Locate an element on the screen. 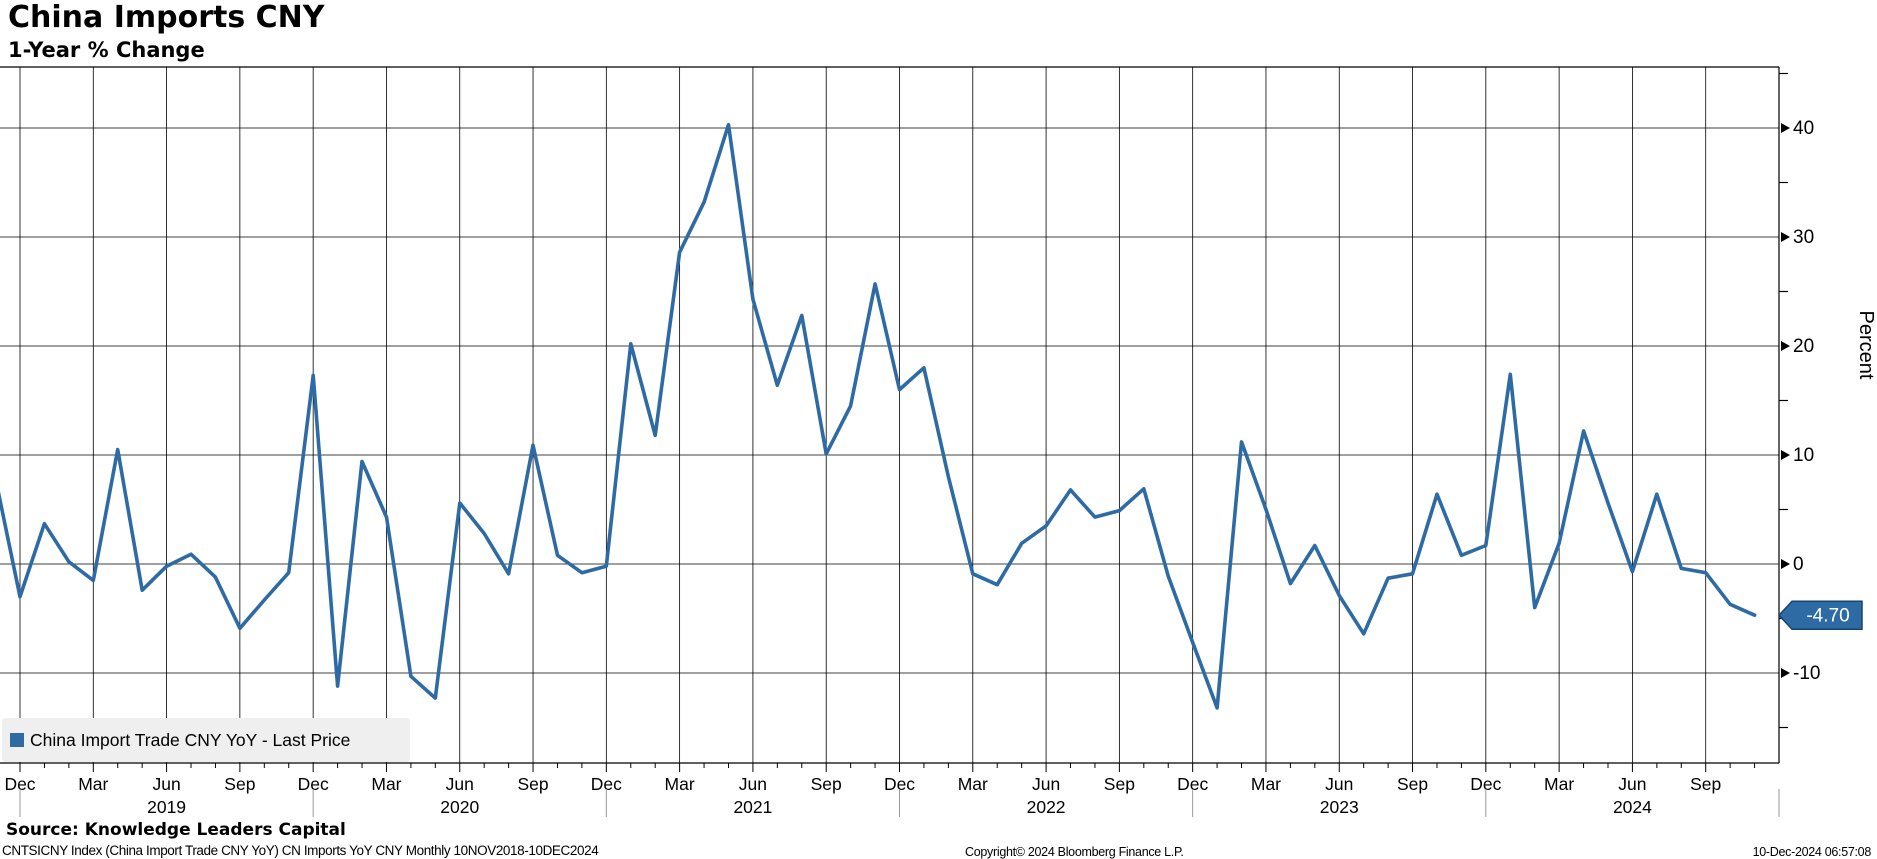 The width and height of the screenshot is (1877, 859). x-year-label: 2021 is located at coordinates (752, 807).